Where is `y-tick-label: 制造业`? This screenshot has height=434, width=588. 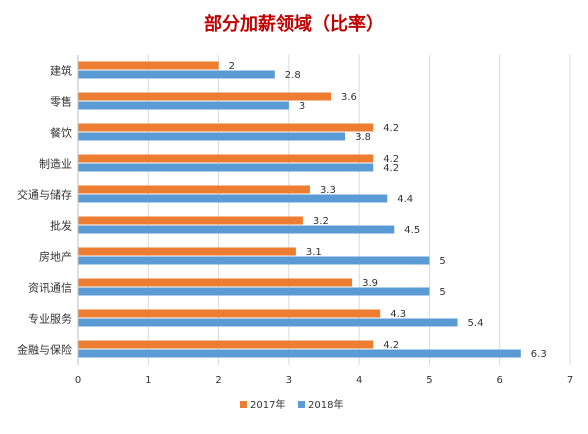 y-tick-label: 制造业 is located at coordinates (55, 164).